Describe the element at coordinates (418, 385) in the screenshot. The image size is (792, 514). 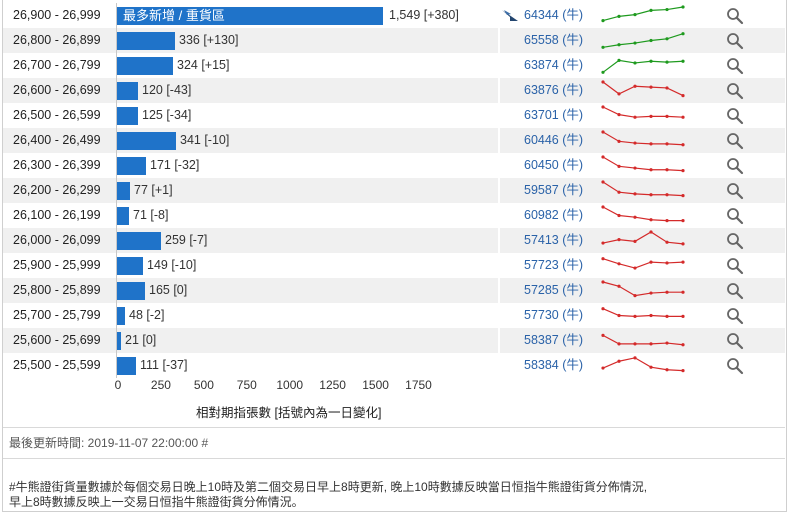
I see `x-axis-tick-label: 1750` at that location.